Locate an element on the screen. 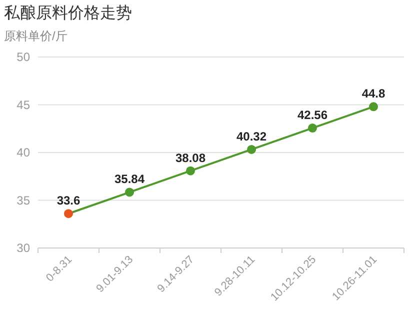 Image resolution: width=412 pixels, height=322 pixels. y-tick-label: 45 is located at coordinates (23, 105).